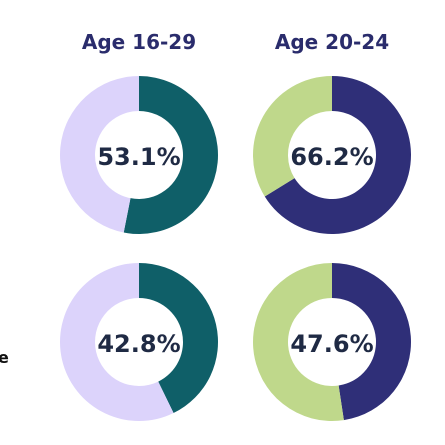 The image size is (445, 445). What do you see at coordinates (331, 344) in the screenshot?
I see `donut-4-center-label: 47.6%` at bounding box center [331, 344].